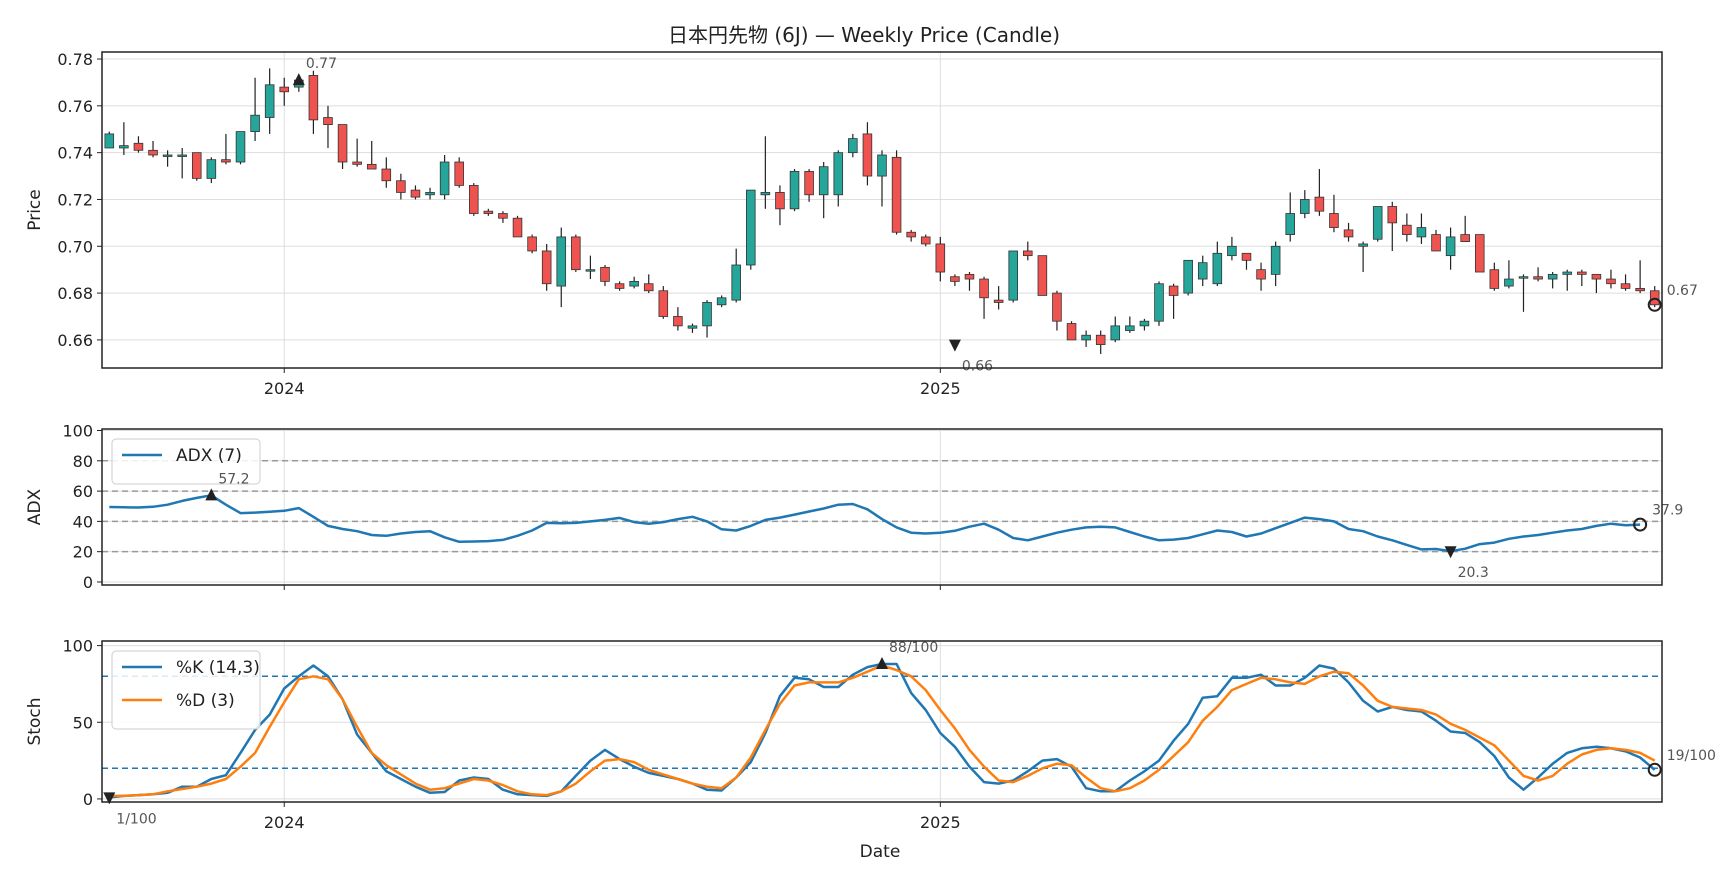 The height and width of the screenshot is (878, 1728). Describe the element at coordinates (83, 461) in the screenshot. I see `y-tick-label: 80` at that location.